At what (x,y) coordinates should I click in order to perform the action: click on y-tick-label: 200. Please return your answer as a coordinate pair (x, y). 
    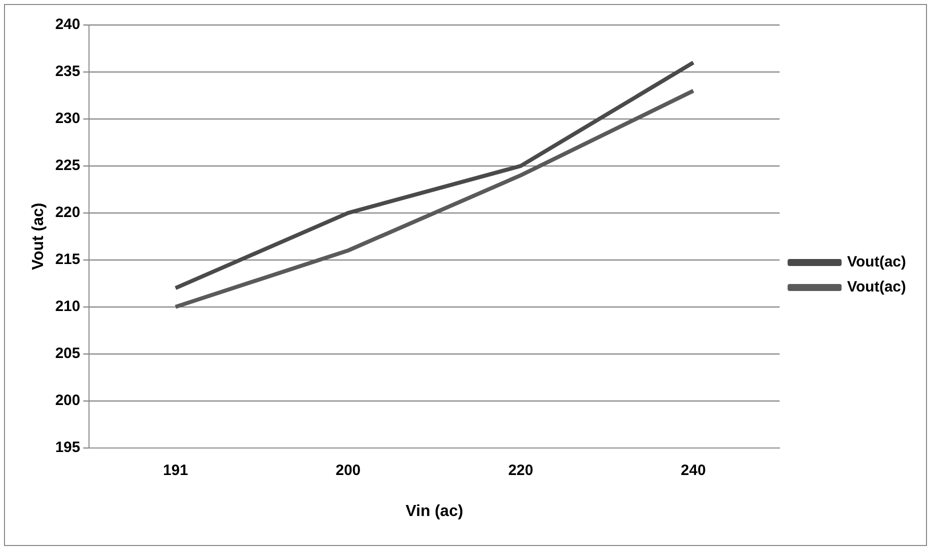
    Looking at the image, I should click on (67, 400).